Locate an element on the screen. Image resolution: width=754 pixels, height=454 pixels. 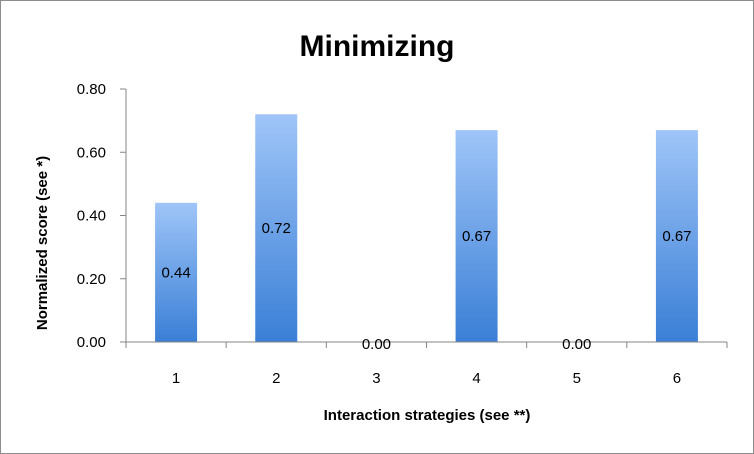
y-axis-title: Normalized score (see *) is located at coordinates (42, 243).